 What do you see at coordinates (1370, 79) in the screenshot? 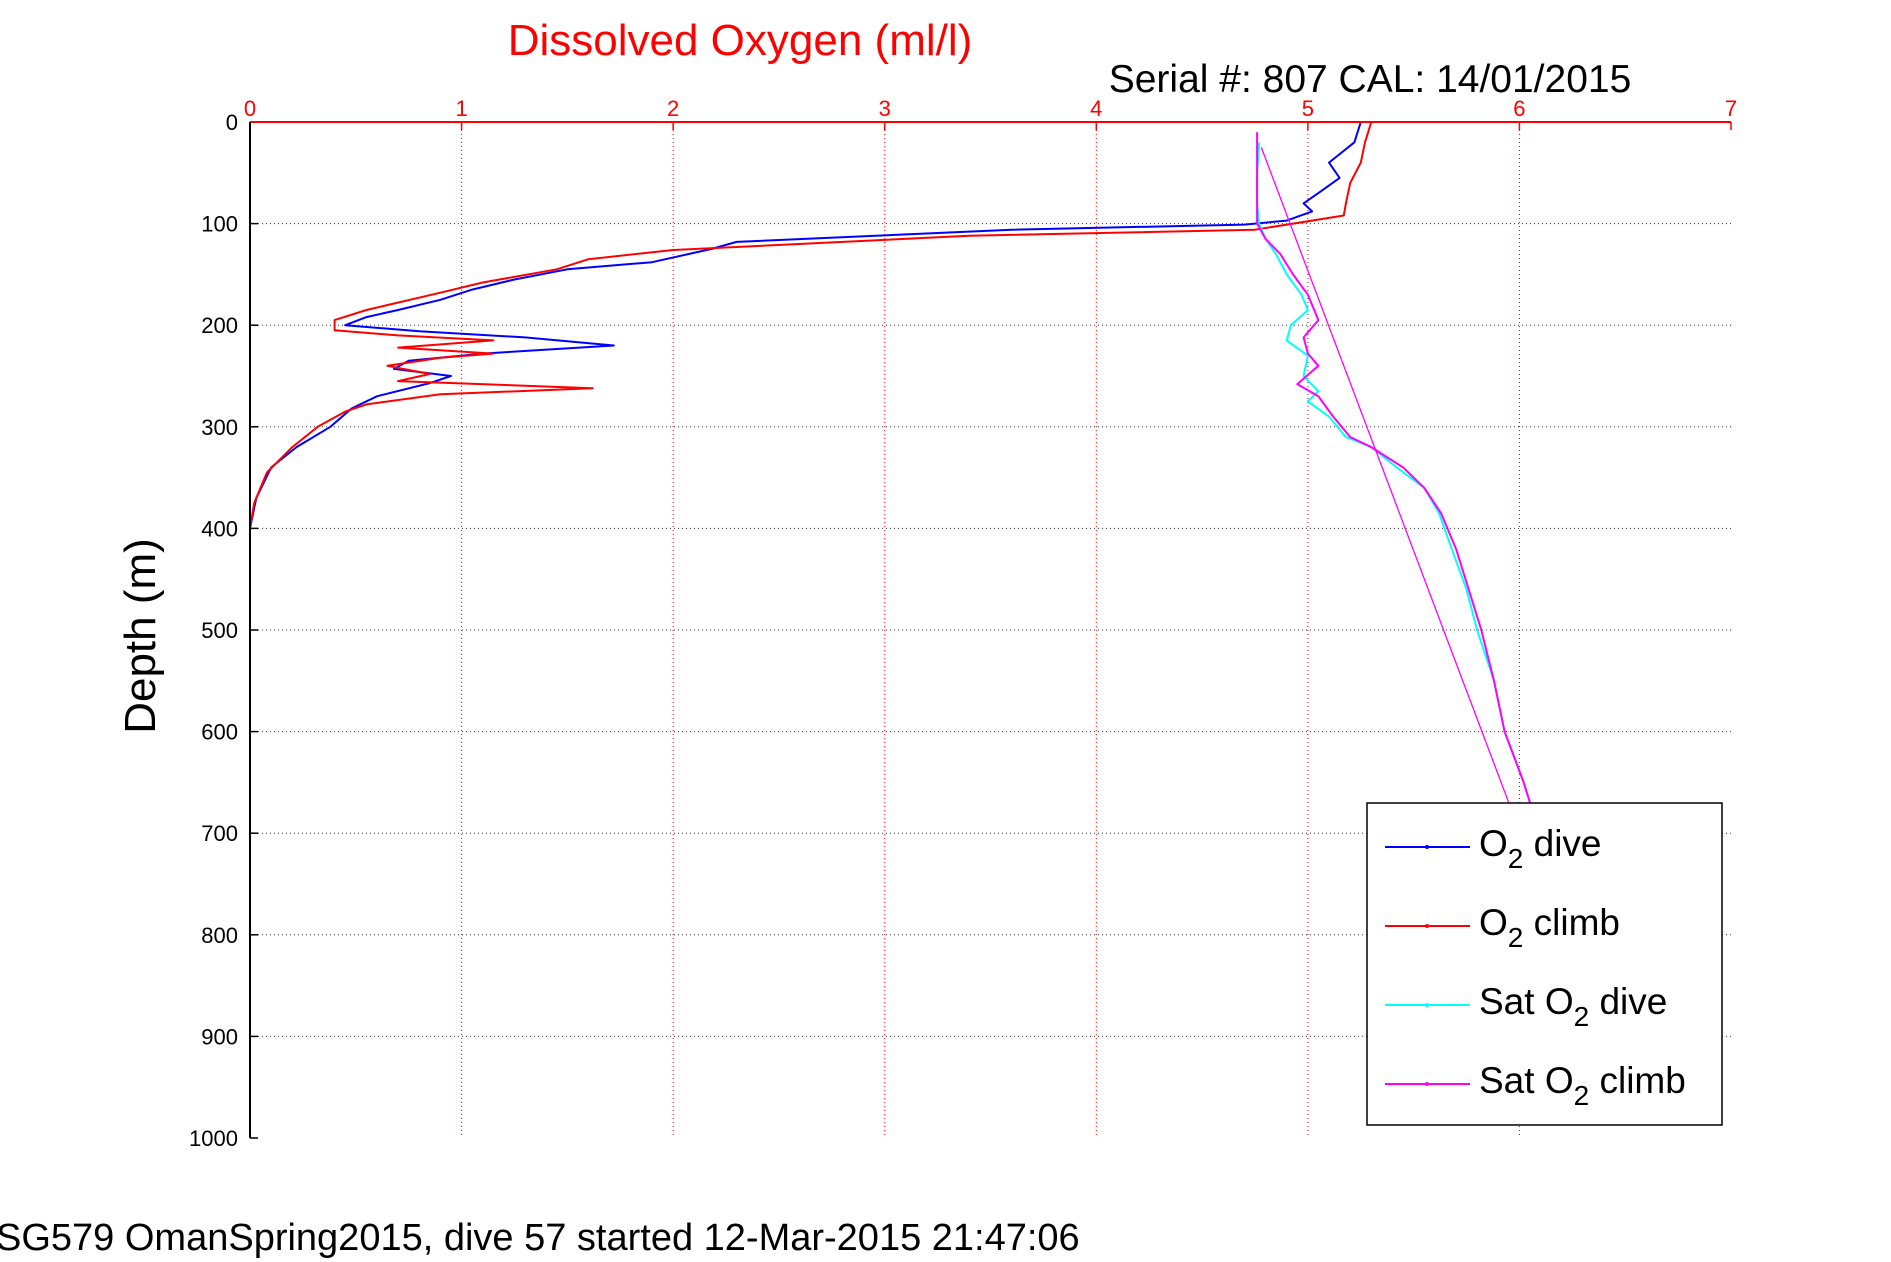
I see `serial-cal-label: Serial #: 807 CAL: 14/01/2015` at bounding box center [1370, 79].